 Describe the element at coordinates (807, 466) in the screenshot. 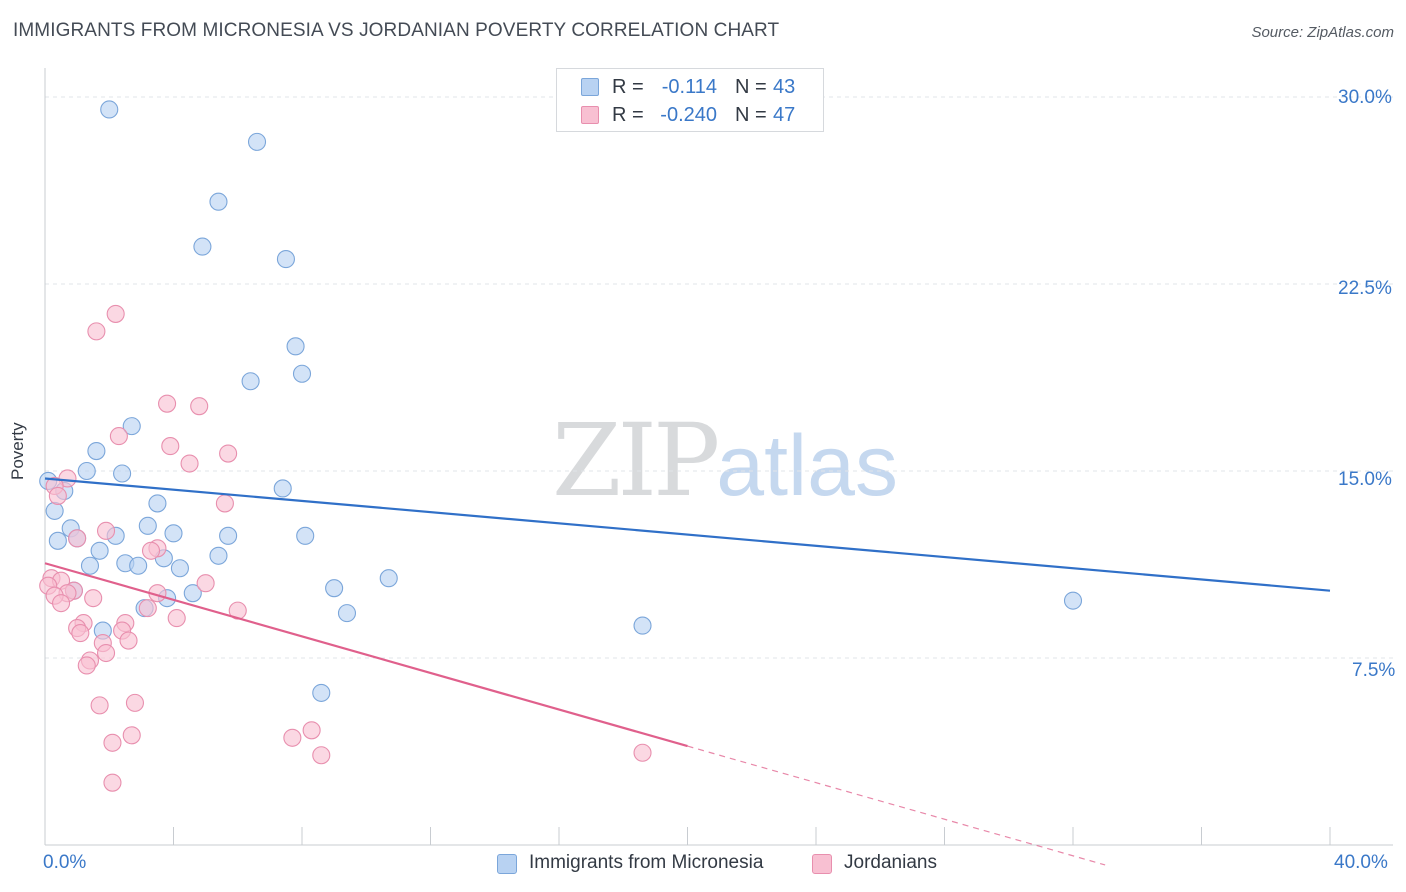

I see `watermark-atlas: atlas` at that location.